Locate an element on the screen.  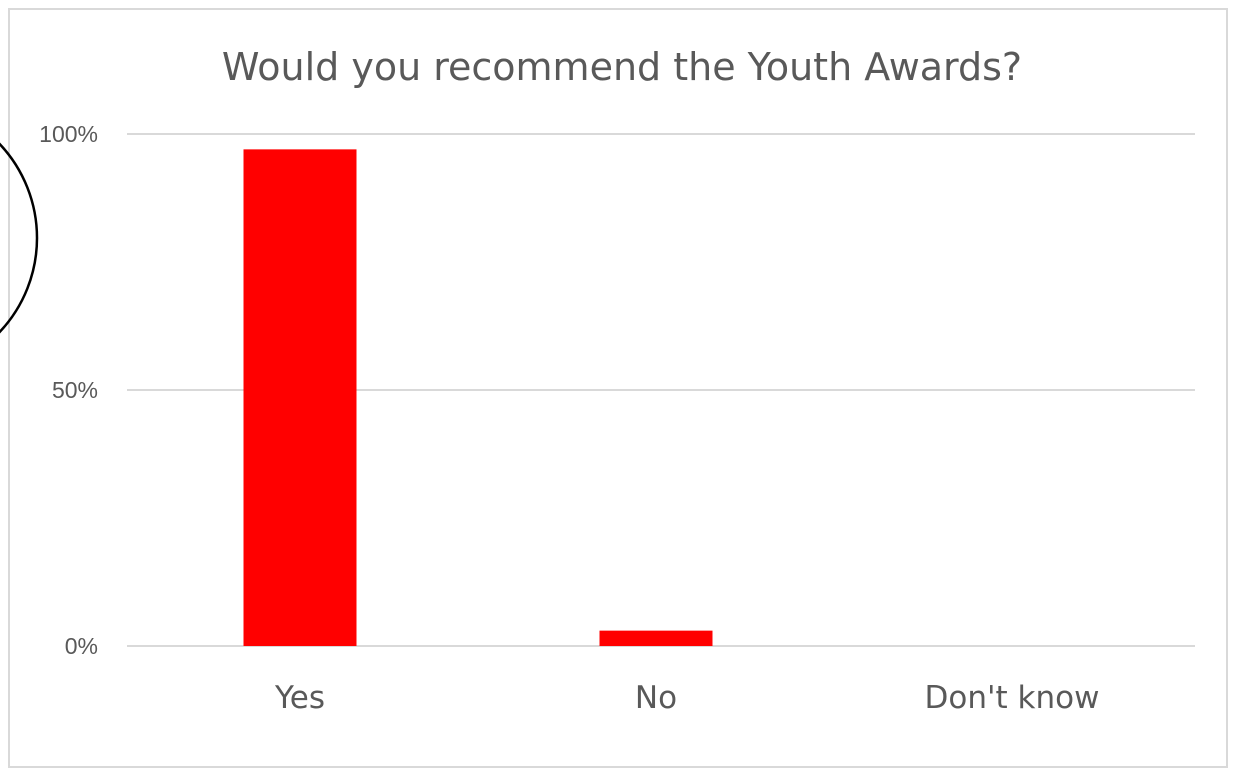
y-tick-label: 50% is located at coordinates (75, 390).